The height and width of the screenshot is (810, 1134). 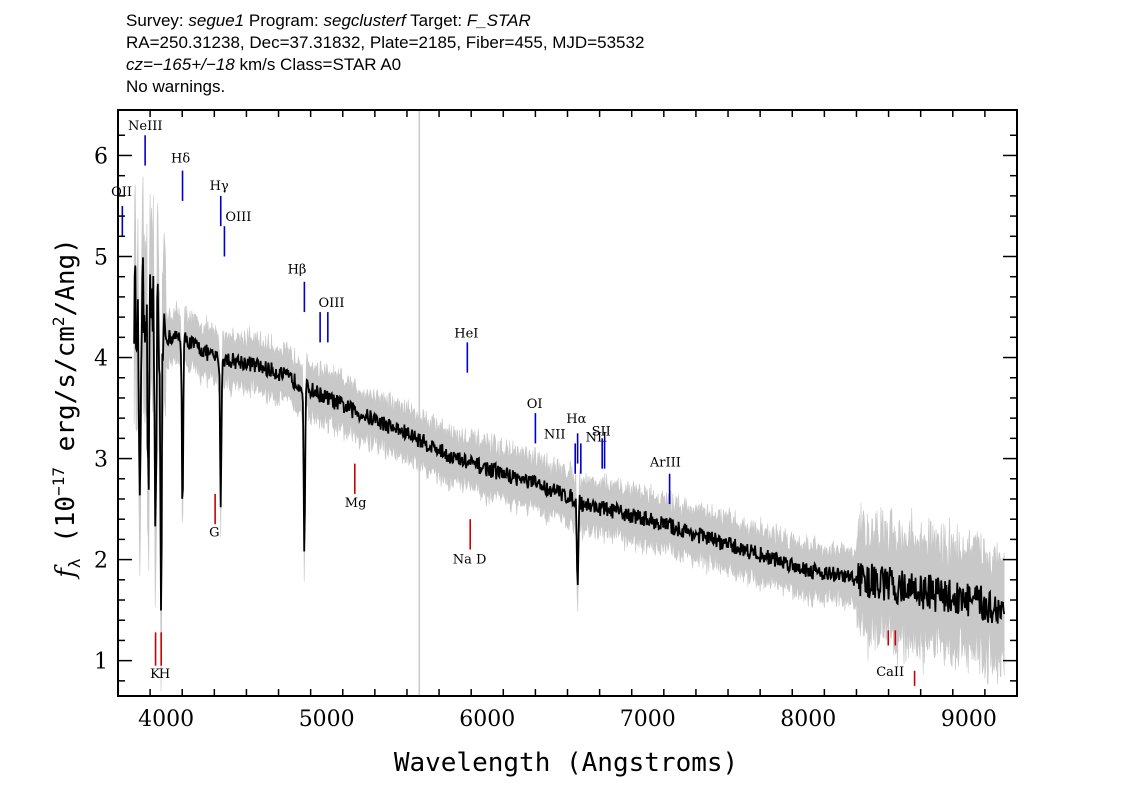 What do you see at coordinates (498, 20) in the screenshot?
I see `target-value: F_STAR` at bounding box center [498, 20].